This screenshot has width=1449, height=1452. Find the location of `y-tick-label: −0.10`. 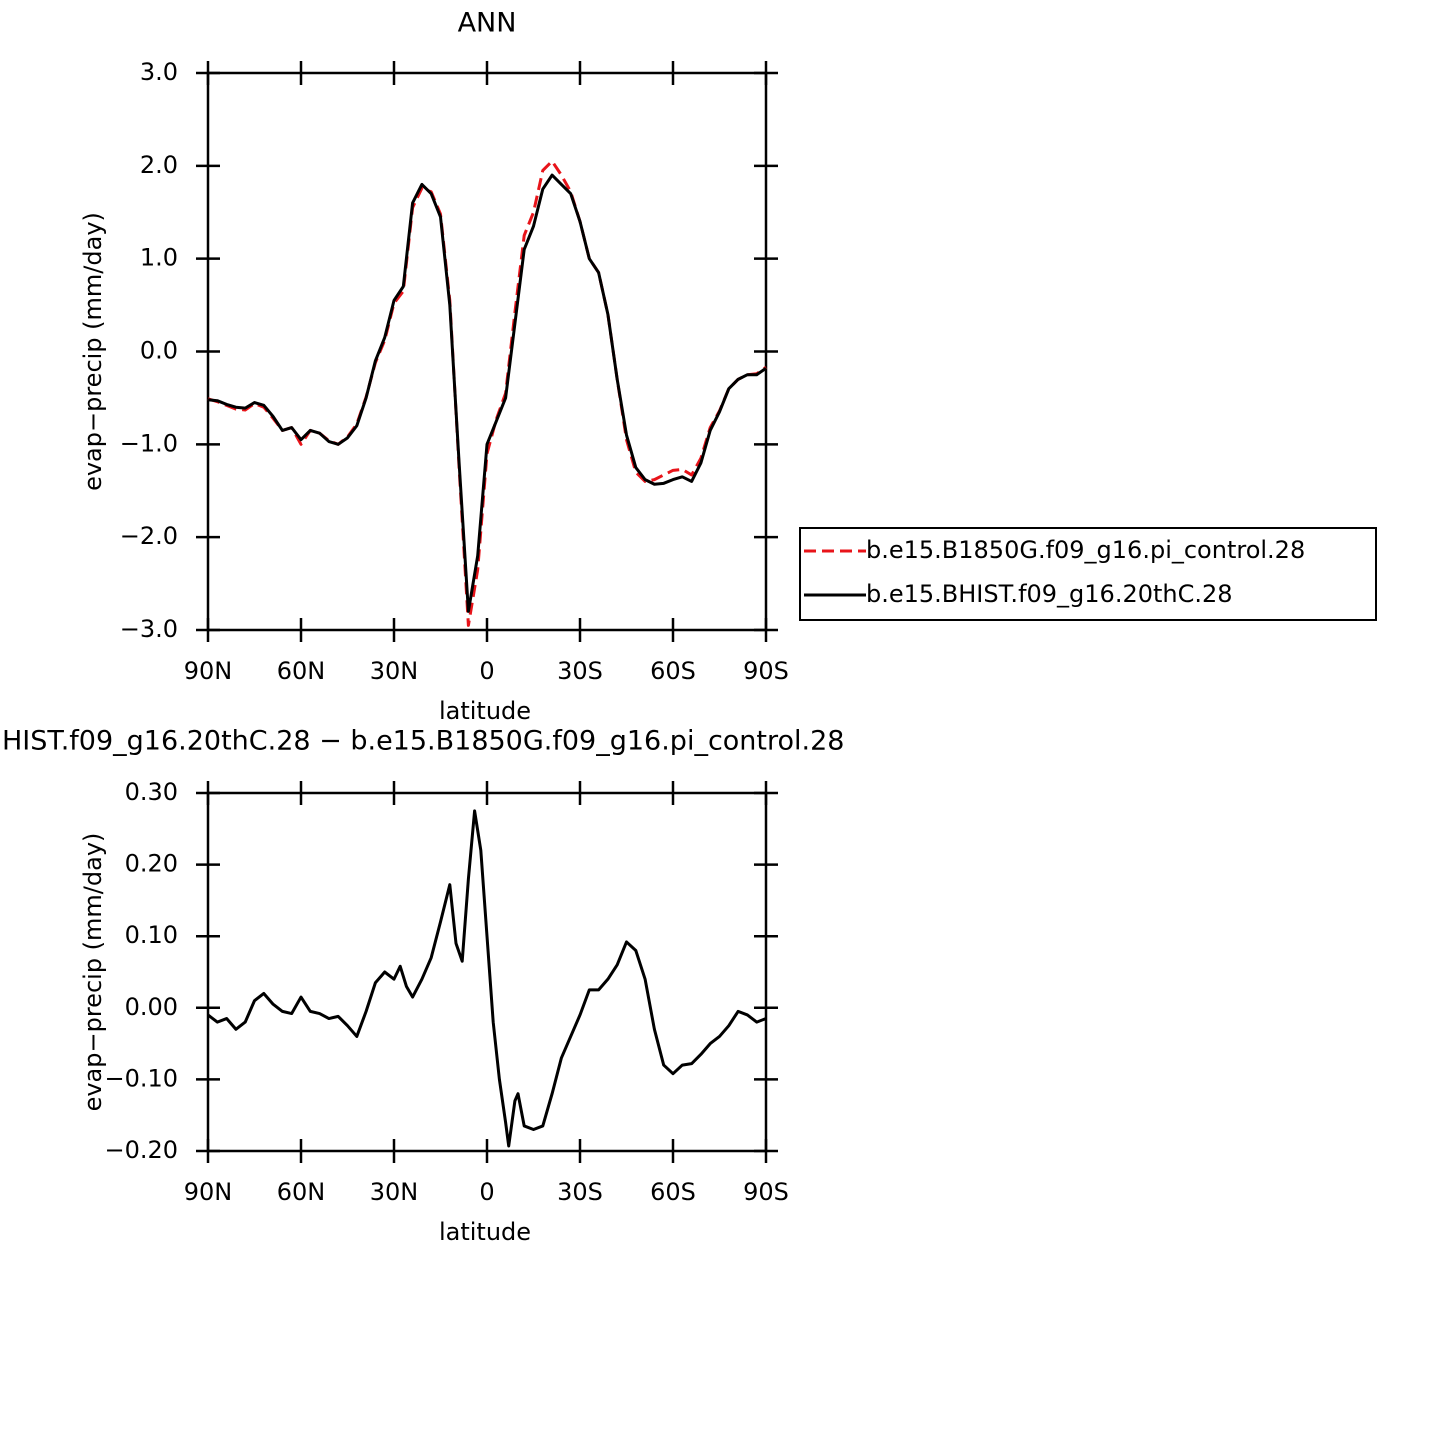

y-tick-label: −0.10 is located at coordinates (141, 1078).